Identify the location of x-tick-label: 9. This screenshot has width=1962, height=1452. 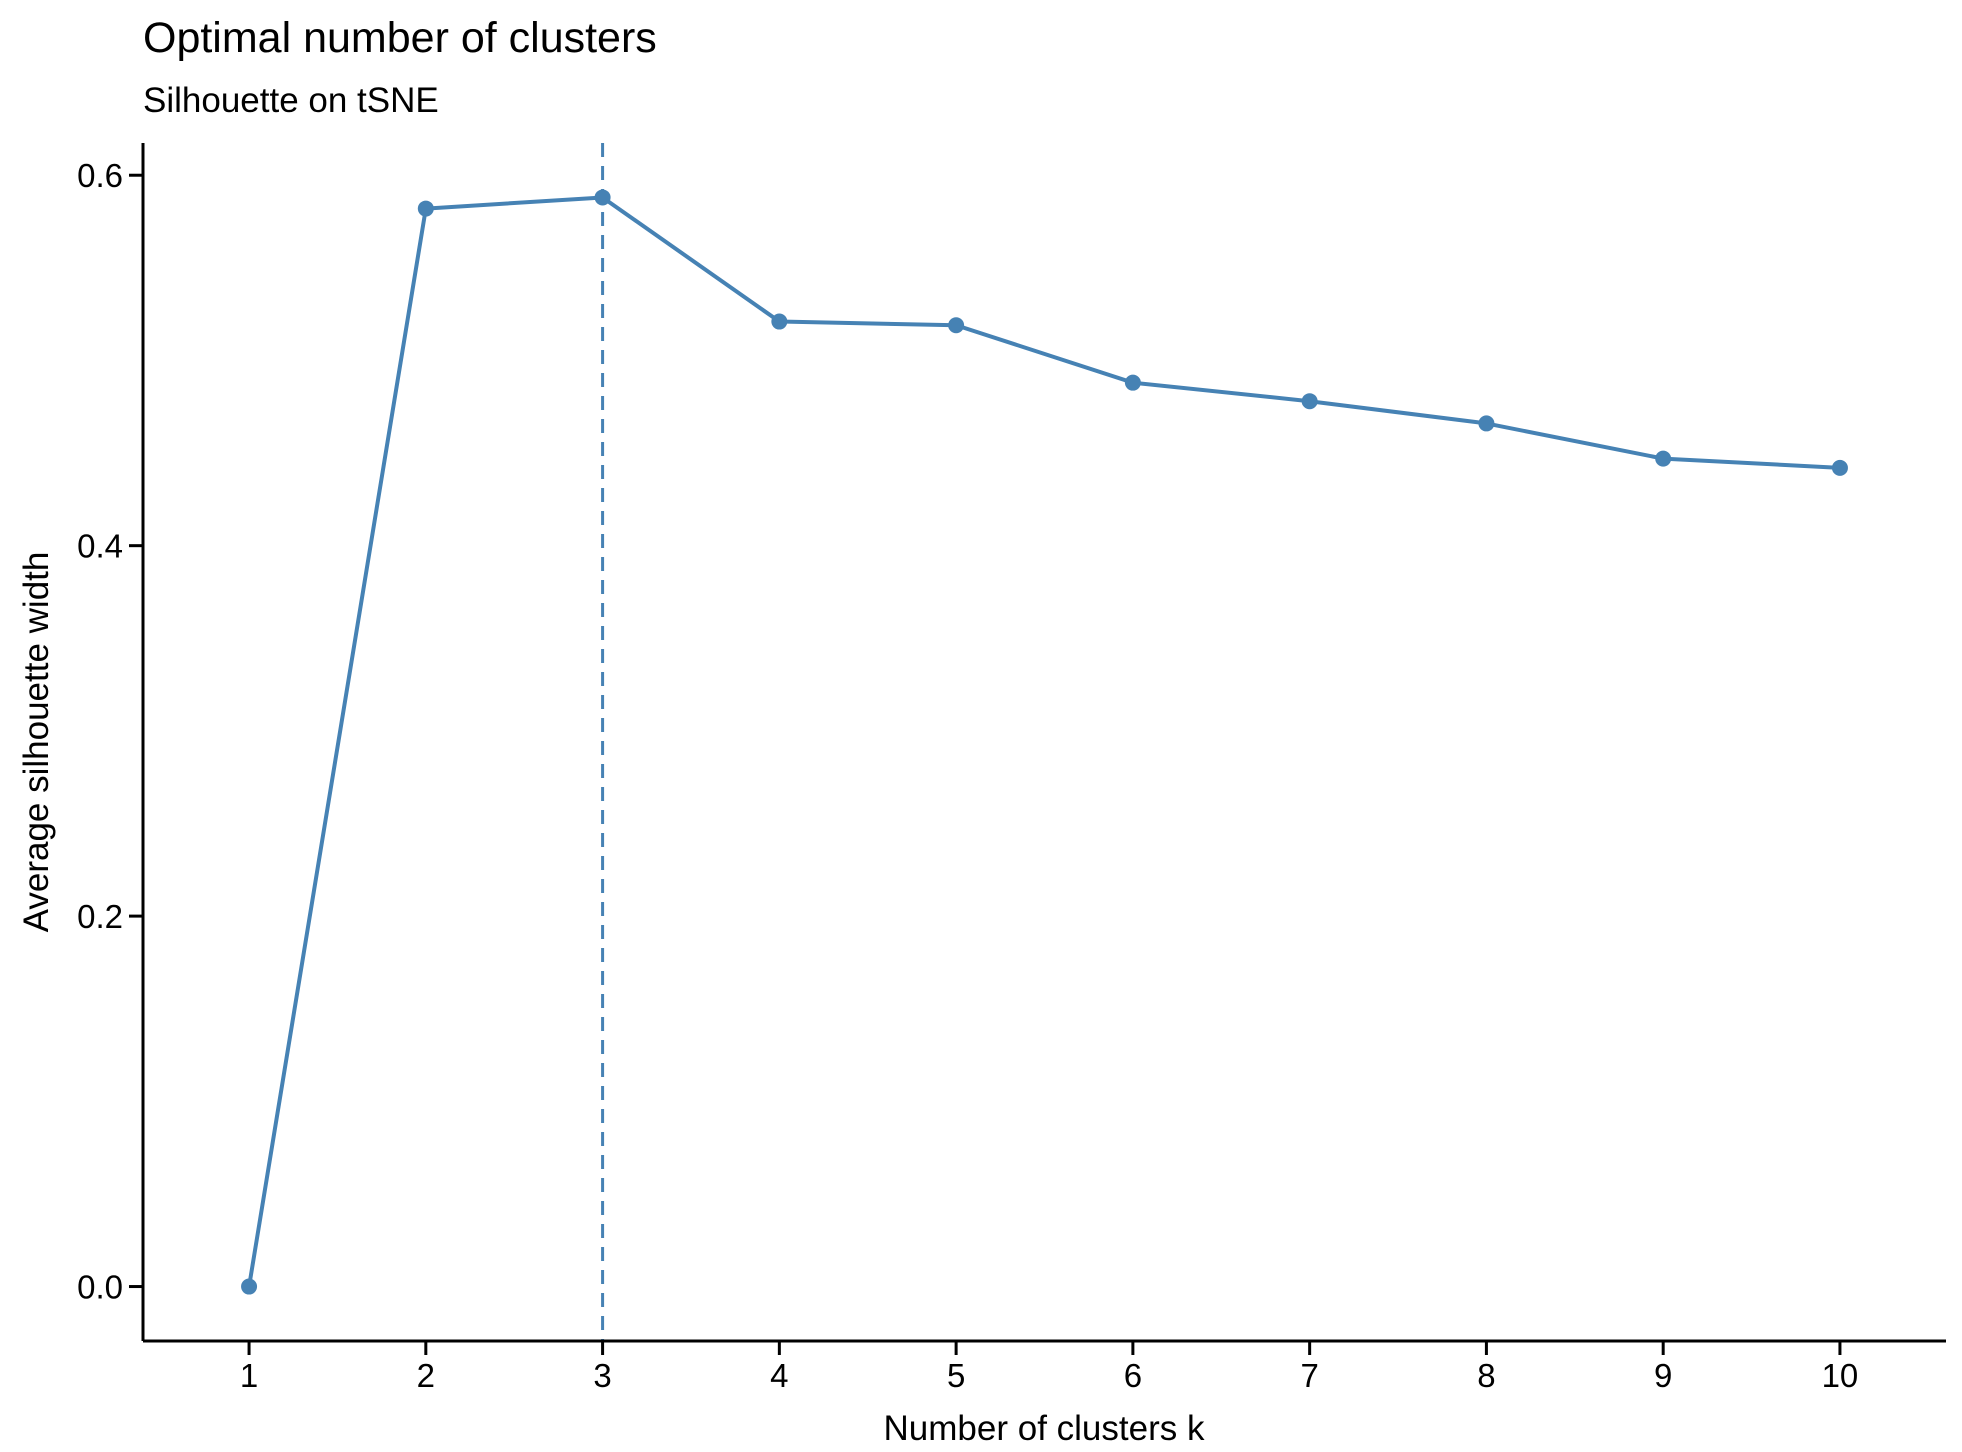
(1663, 1375).